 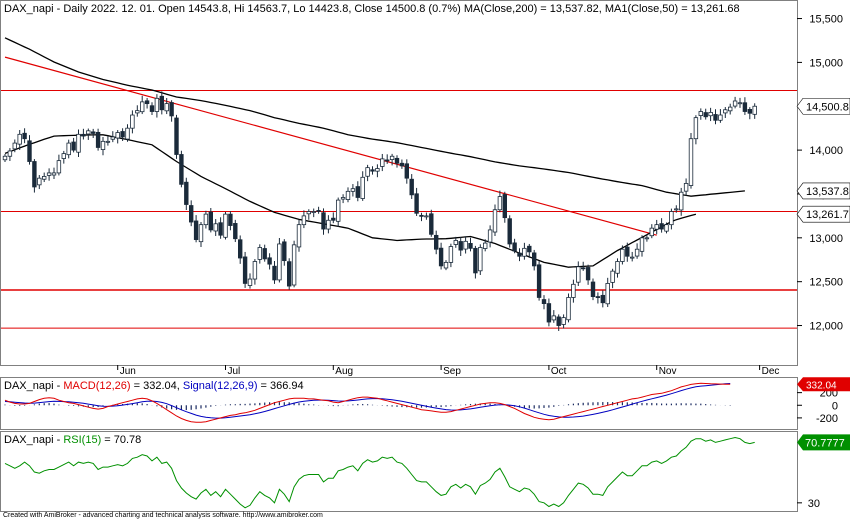 I want to click on close-tag-bg, so click(x=823, y=106).